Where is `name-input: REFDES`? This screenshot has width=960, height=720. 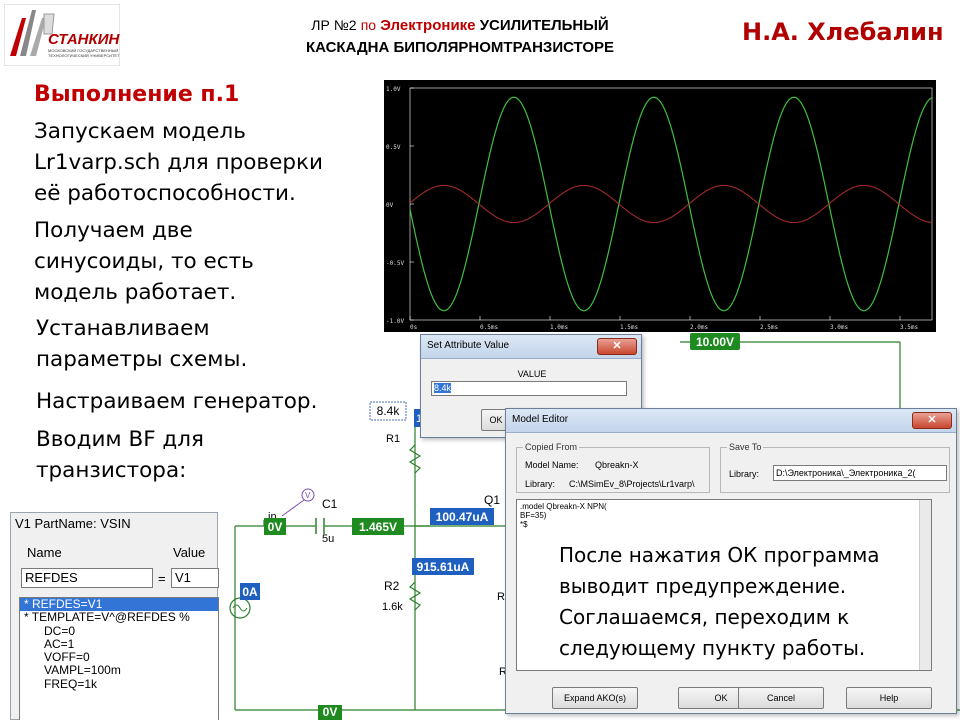 name-input: REFDES is located at coordinates (87, 578).